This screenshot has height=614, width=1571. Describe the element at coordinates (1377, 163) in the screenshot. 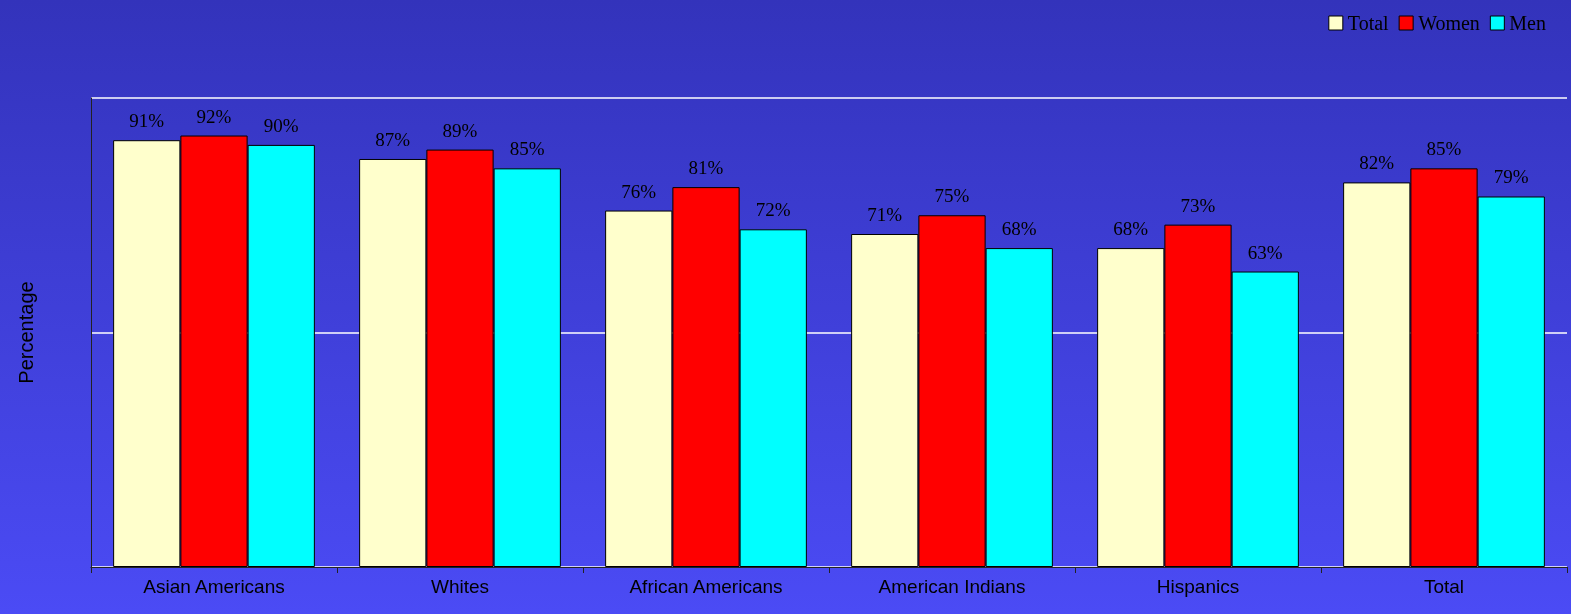

I see `data-label: 82%` at that location.